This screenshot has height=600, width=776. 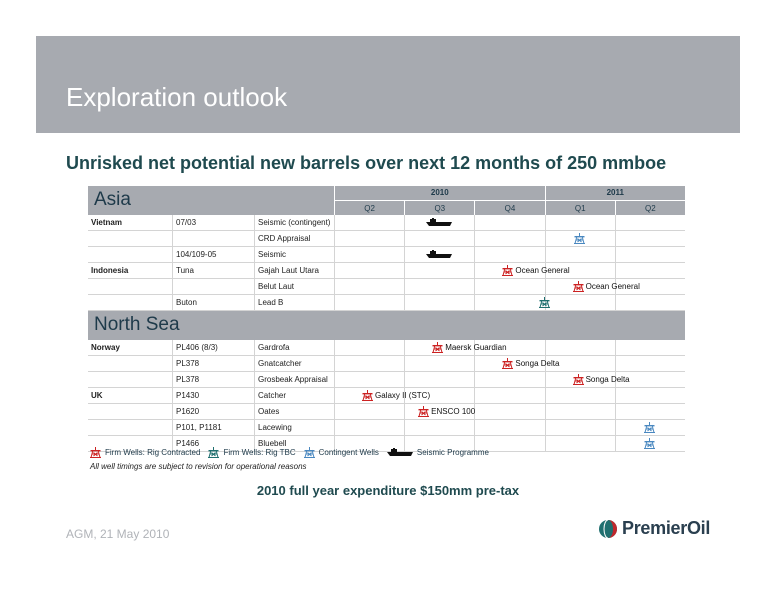 I want to click on timeline-marker: Maersk Guardian, so click(x=469, y=347).